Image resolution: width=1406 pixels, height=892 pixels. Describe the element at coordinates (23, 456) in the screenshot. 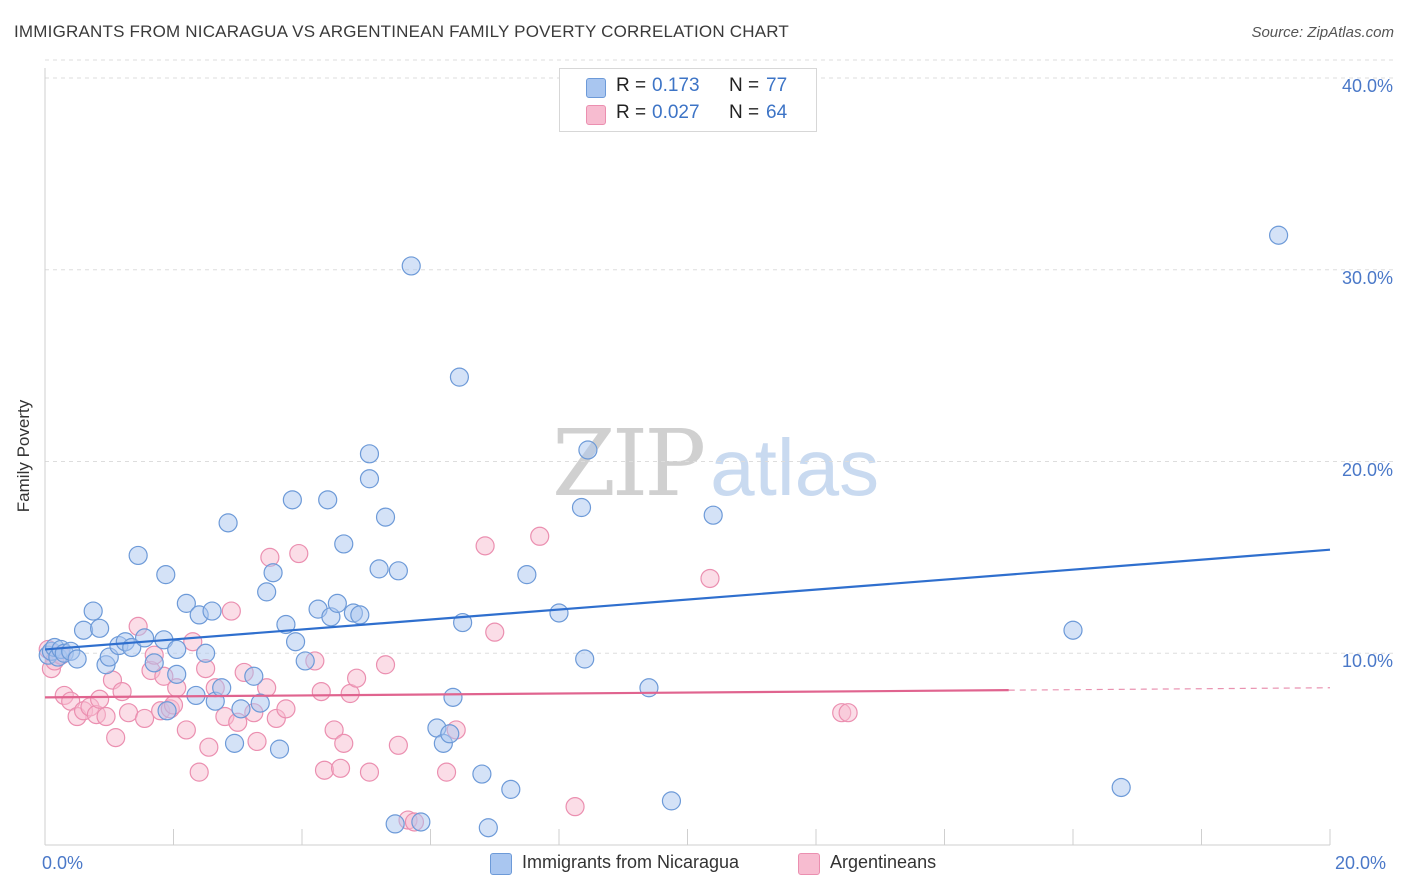

I see `y-axis-label: Family Poverty` at that location.